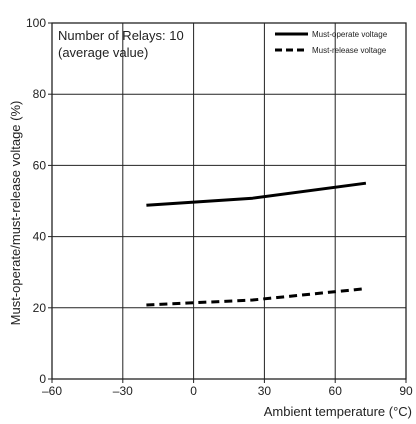 This screenshot has height=424, width=416. What do you see at coordinates (40, 308) in the screenshot?
I see `y-tick-label-1: 20` at bounding box center [40, 308].